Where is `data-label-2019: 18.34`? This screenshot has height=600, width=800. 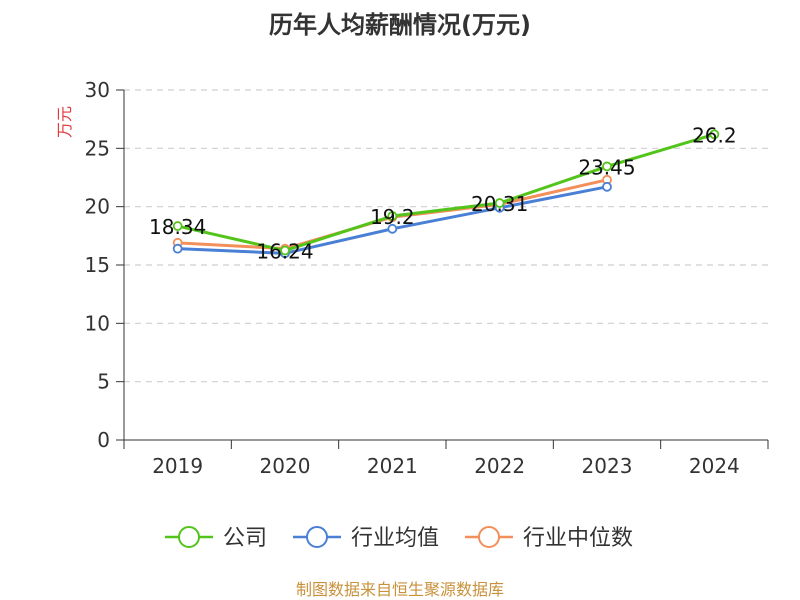
data-label-2019: 18.34 is located at coordinates (177, 227).